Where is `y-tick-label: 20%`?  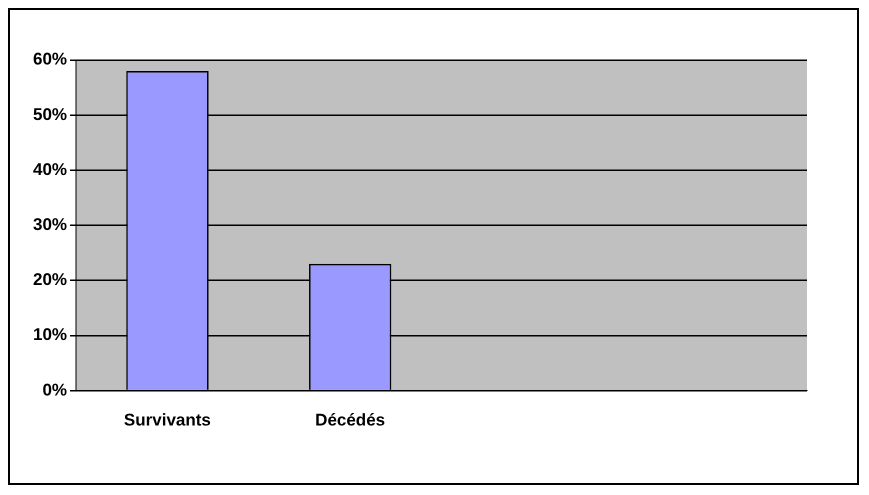
y-tick-label: 20% is located at coordinates (50, 280).